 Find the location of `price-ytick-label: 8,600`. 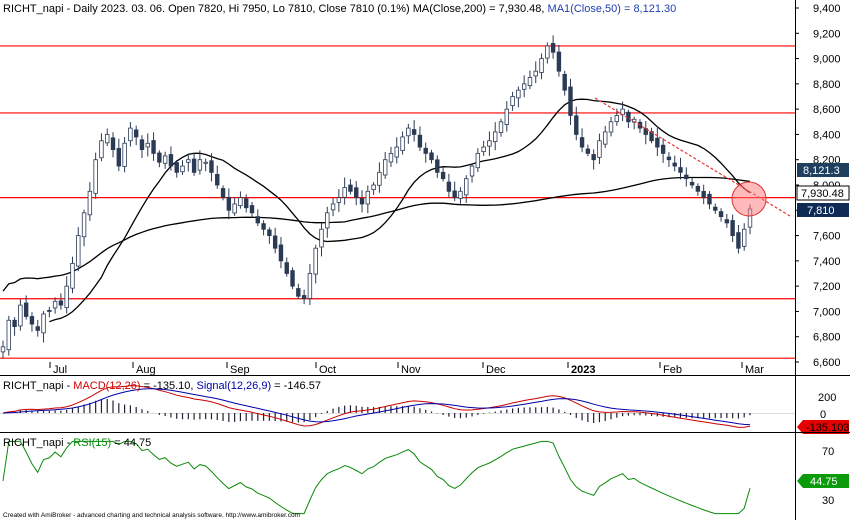

price-ytick-label: 8,600 is located at coordinates (827, 110).